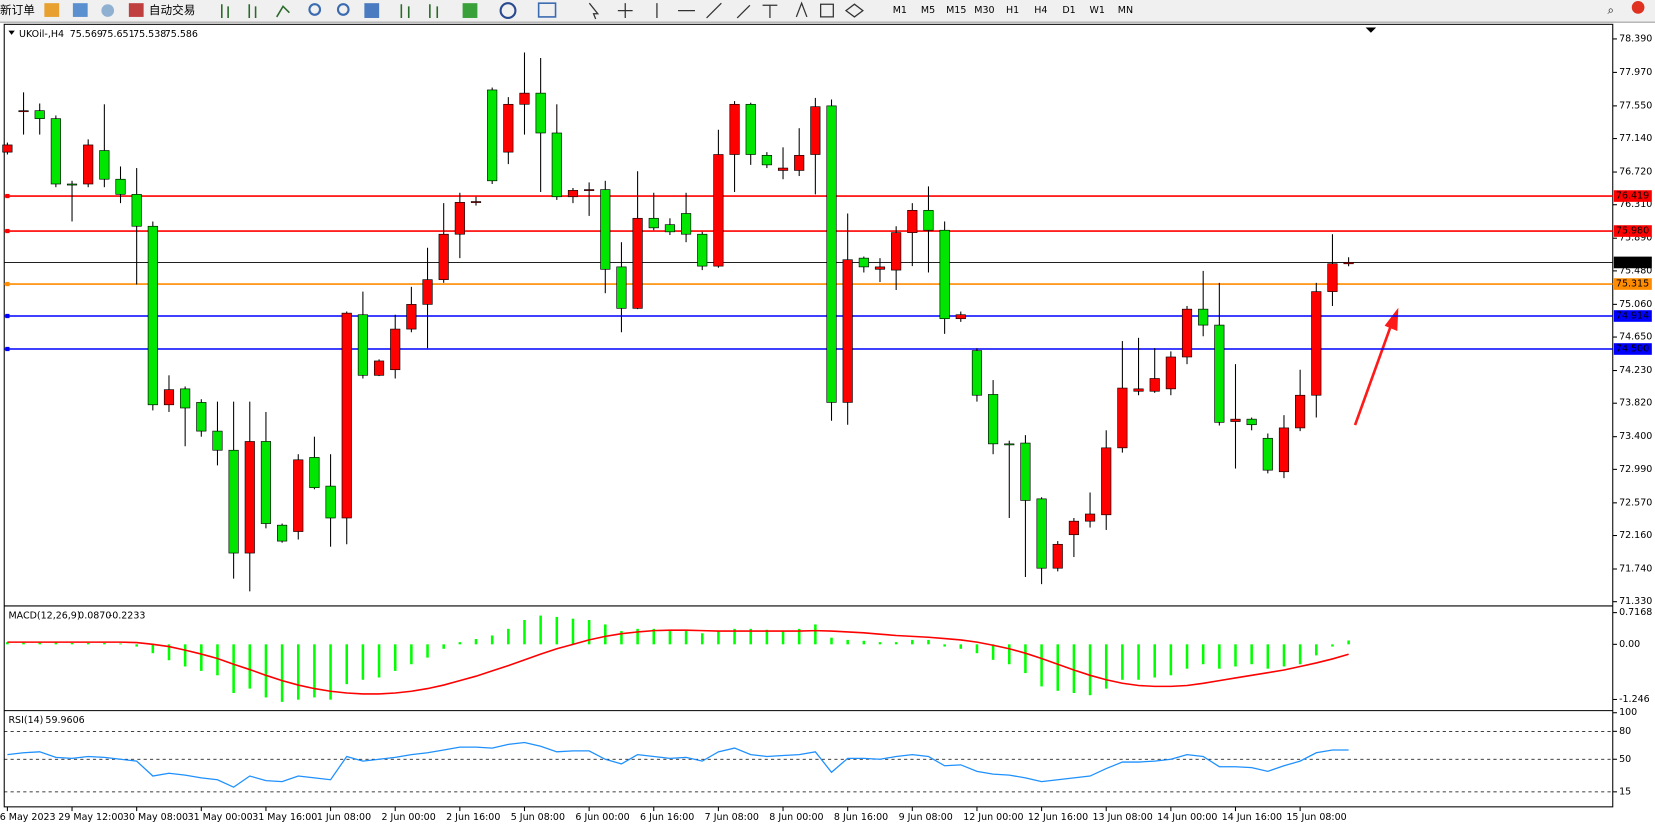 The width and height of the screenshot is (1655, 828). What do you see at coordinates (1635, 612) in the screenshot?
I see `y-tick-label: 0.7168` at bounding box center [1635, 612].